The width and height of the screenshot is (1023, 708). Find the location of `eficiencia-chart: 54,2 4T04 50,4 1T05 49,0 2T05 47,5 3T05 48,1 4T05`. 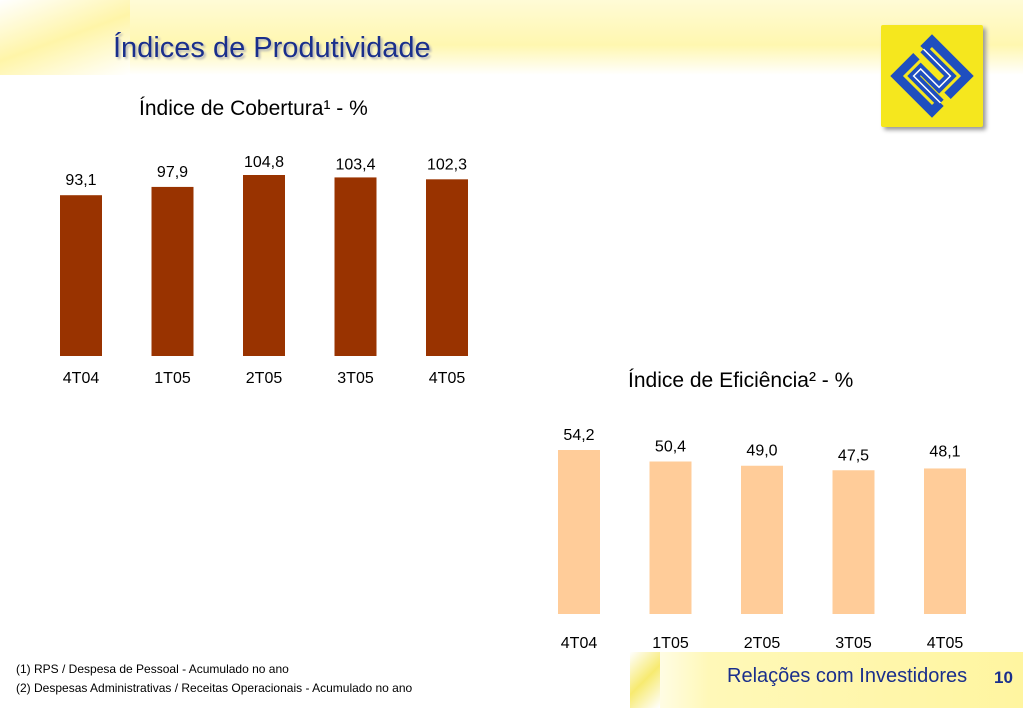

eficiencia-chart: 54,2 4T04 50,4 1T05 49,0 2T05 47,5 3T05 48,1 4T05 is located at coordinates (762, 539).